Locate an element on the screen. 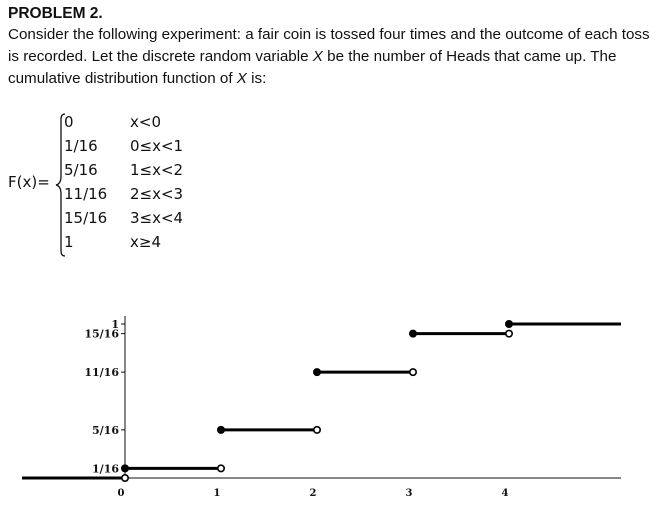 Image resolution: width=661 pixels, height=518 pixels. cdf-value-1: 1/16 is located at coordinates (81, 146).